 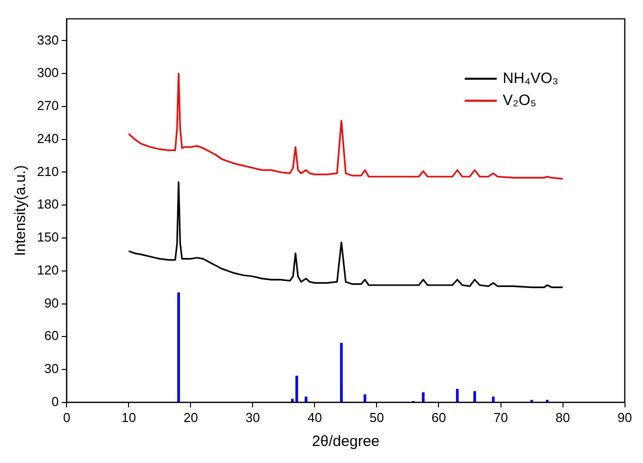 I want to click on y-tick-label: 60, so click(x=51, y=336).